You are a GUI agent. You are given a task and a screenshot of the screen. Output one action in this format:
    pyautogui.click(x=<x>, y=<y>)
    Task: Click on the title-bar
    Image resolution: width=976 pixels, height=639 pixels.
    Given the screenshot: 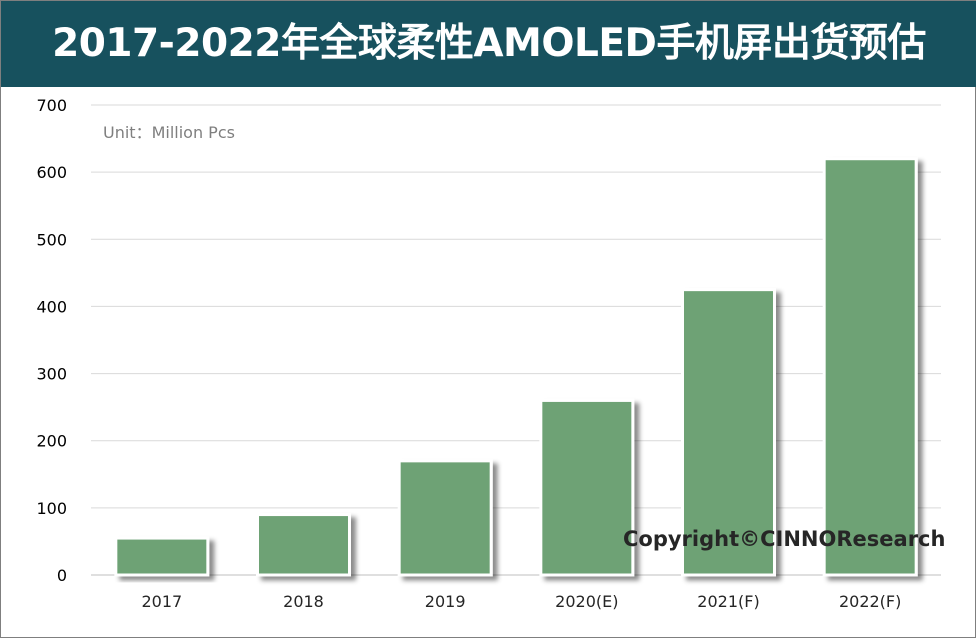 What is the action you would take?
    pyautogui.click(x=488, y=44)
    